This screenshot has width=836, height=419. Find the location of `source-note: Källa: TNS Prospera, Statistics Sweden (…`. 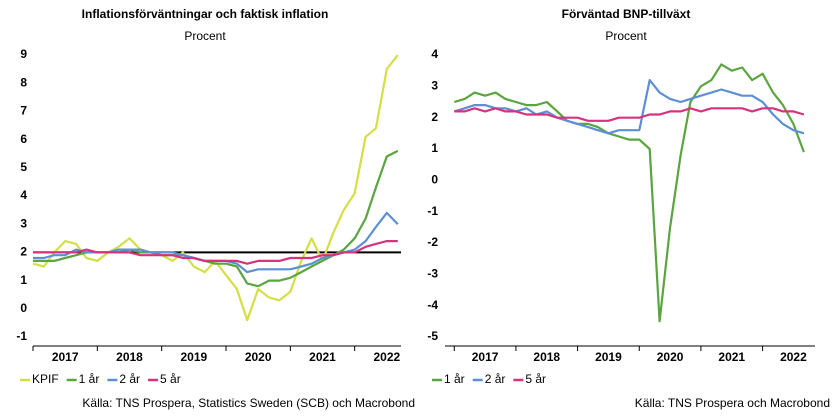

source-note: Källa: TNS Prospera, Statistics Sweden (… is located at coordinates (248, 403).